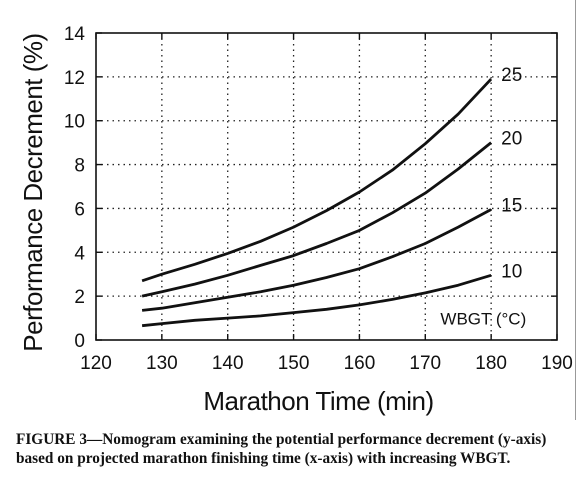 The height and width of the screenshot is (500, 588). Describe the element at coordinates (75, 34) in the screenshot. I see `y-tick-label: 14` at that location.